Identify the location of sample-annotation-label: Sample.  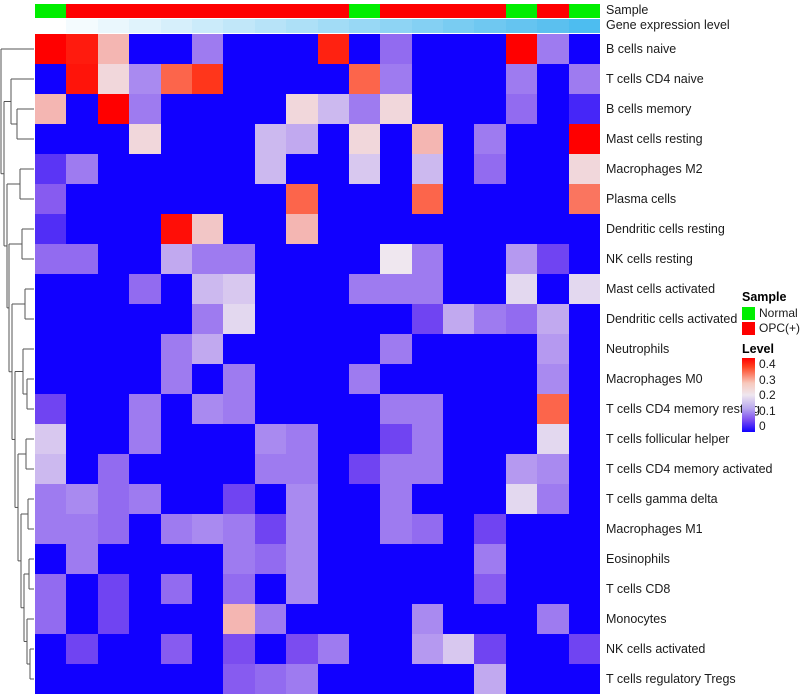
(627, 10).